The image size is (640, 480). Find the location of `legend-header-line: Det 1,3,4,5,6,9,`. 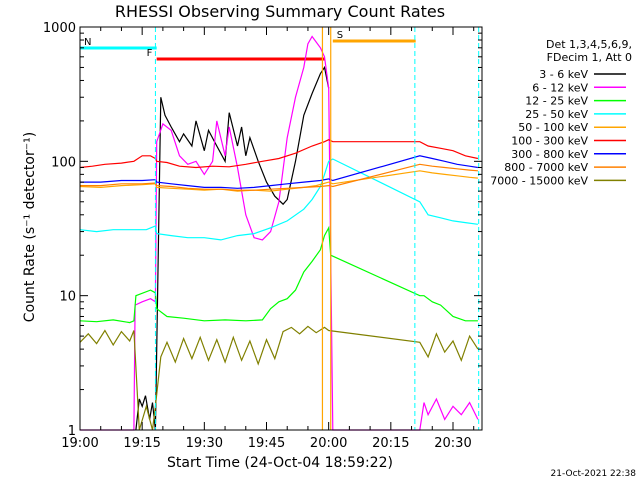

legend-header-line: Det 1,3,4,5,6,9, is located at coordinates (589, 44).